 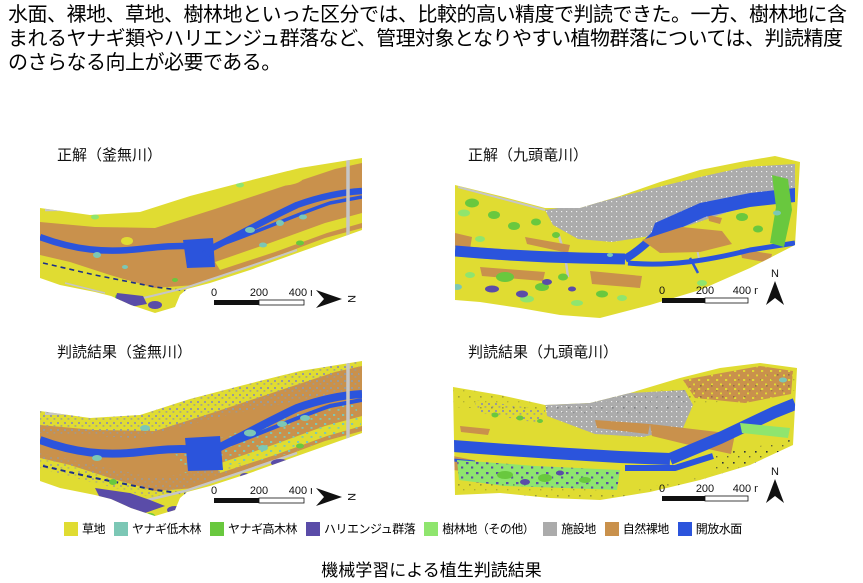 What do you see at coordinates (71, 528) in the screenshot?
I see `legend-swatch-grass` at bounding box center [71, 528].